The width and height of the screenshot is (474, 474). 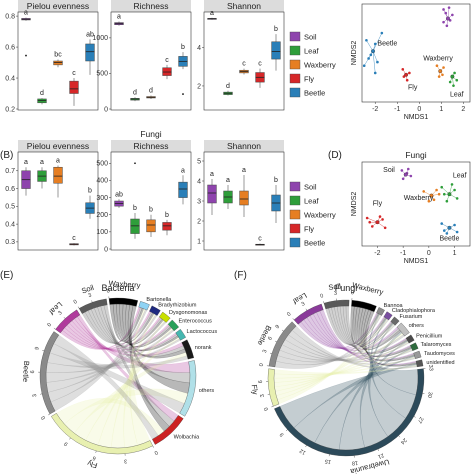 I want to click on facet-strip, so click(x=58, y=146).